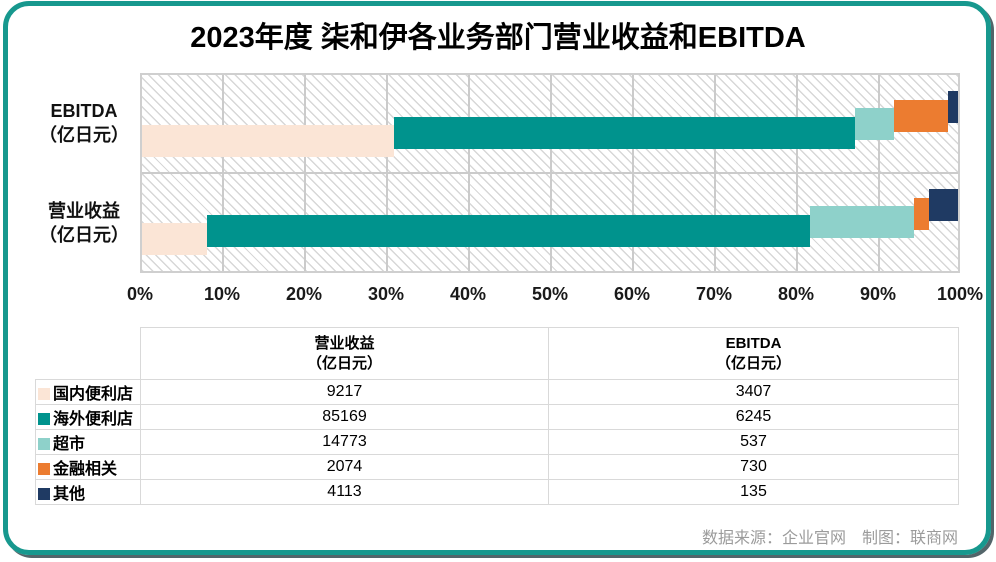 This screenshot has width=996, height=562. Describe the element at coordinates (84, 223) in the screenshot. I see `y-axis-label-revenue: 营业收益 （亿日元）` at that location.